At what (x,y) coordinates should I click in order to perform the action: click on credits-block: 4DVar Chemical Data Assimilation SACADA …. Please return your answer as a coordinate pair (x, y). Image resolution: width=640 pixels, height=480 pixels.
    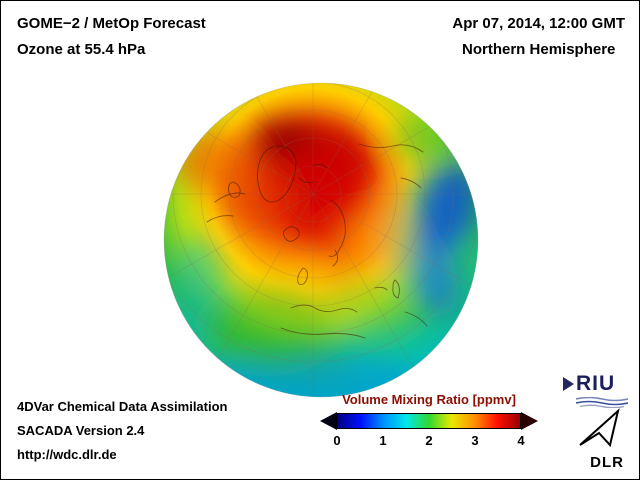
    Looking at the image, I should click on (122, 431).